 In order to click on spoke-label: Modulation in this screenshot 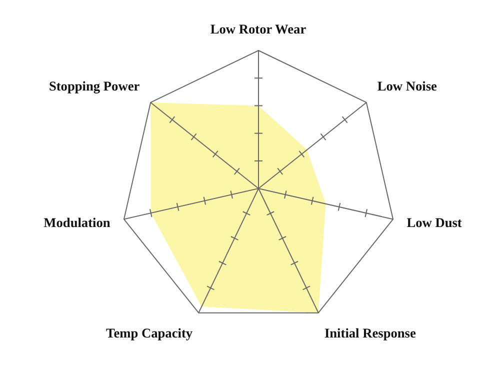, I will do `click(77, 222)`.